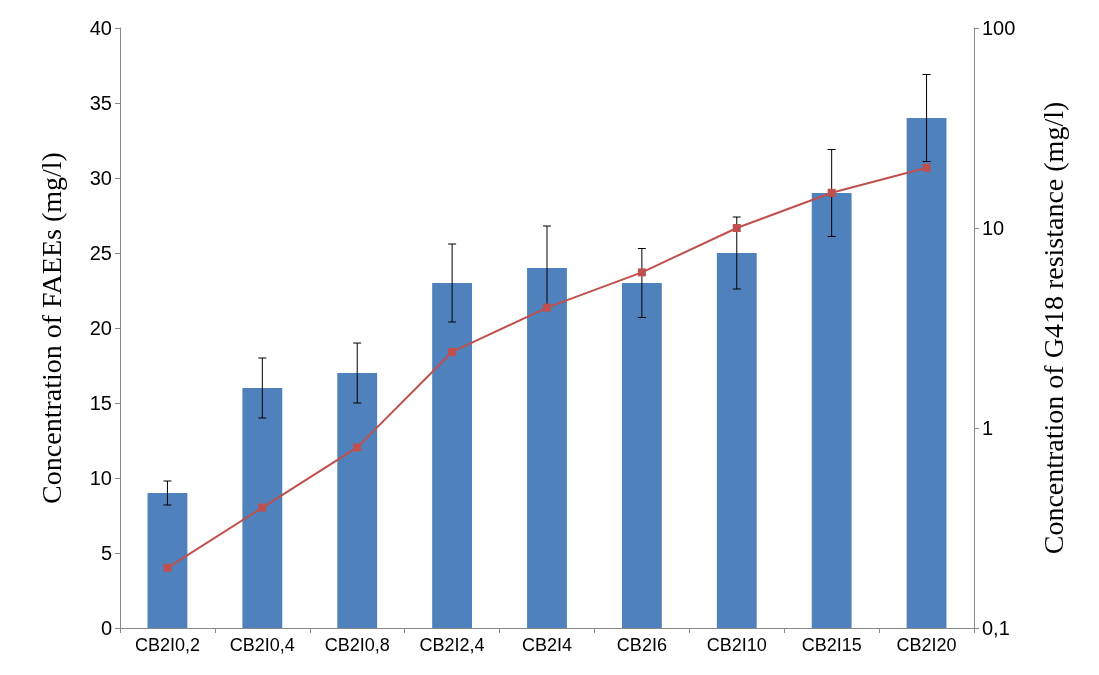 The width and height of the screenshot is (1099, 675). I want to click on y-tick-label: 0, so click(106, 628).